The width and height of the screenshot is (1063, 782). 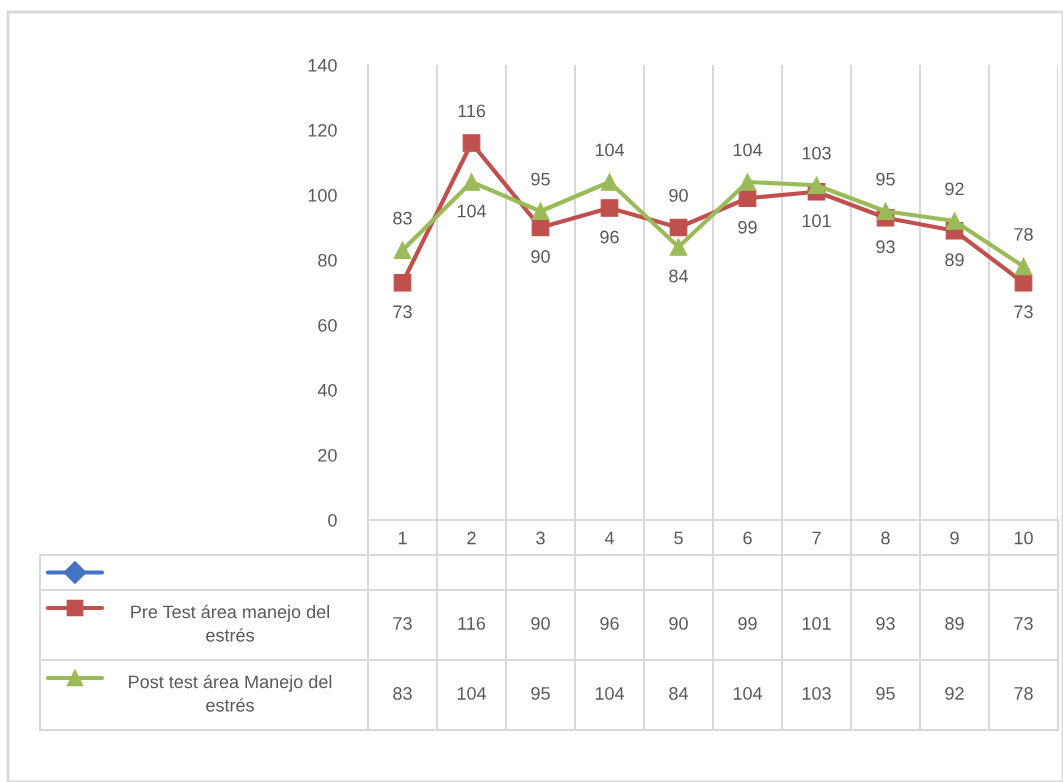 I want to click on annotation: 103, so click(x=816, y=153).